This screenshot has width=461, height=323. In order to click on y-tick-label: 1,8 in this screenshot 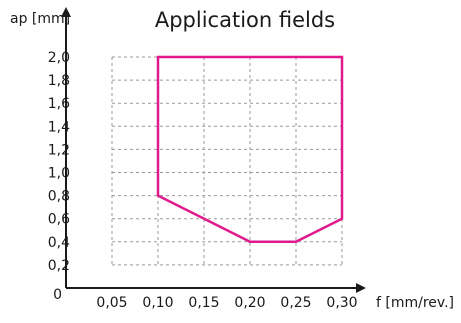, I will do `click(59, 81)`.